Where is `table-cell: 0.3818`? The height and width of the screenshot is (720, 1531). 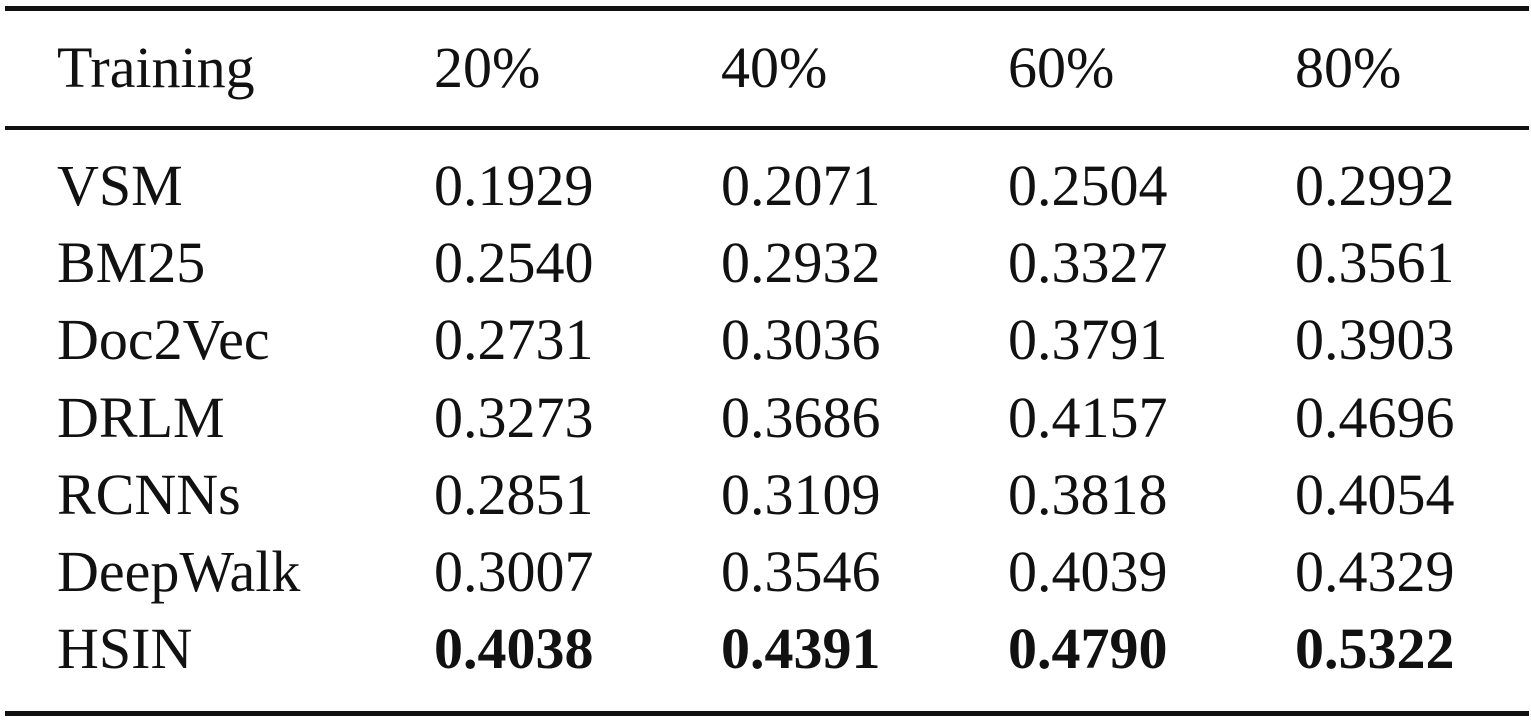 table-cell: 0.3818 is located at coordinates (1088, 494).